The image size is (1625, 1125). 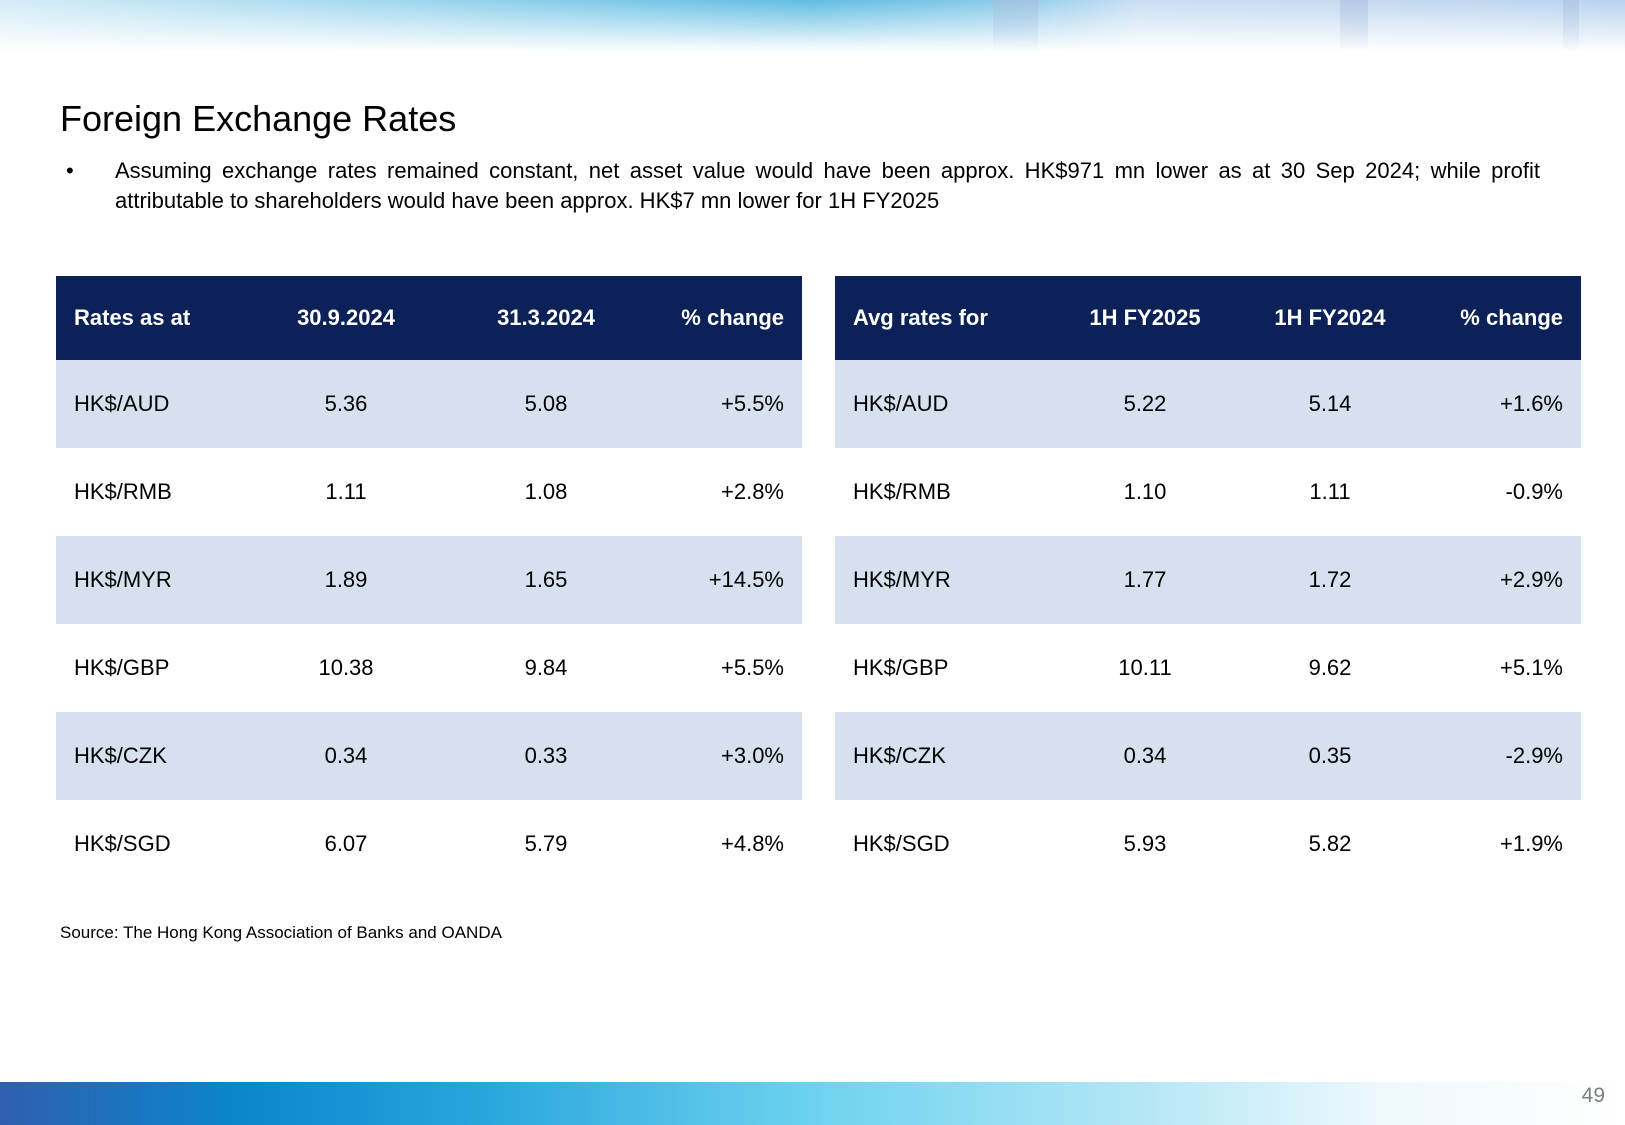 I want to click on change-cell: +1.6%, so click(x=1498, y=404).